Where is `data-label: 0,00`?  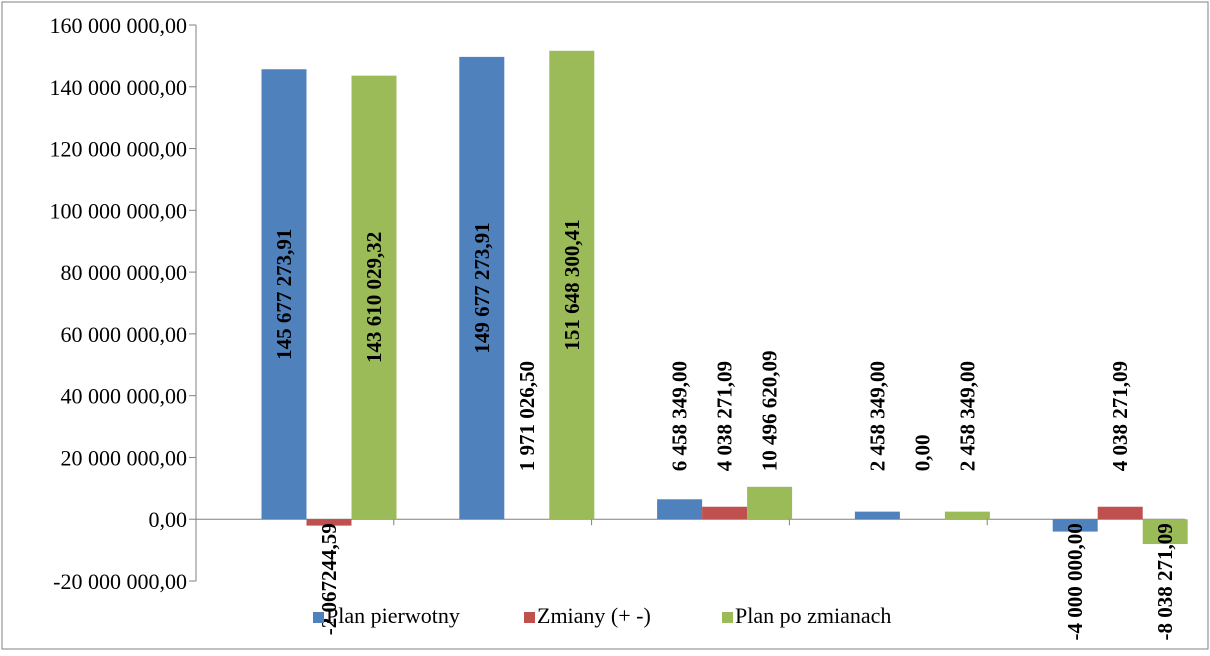
data-label: 0,00 is located at coordinates (922, 452).